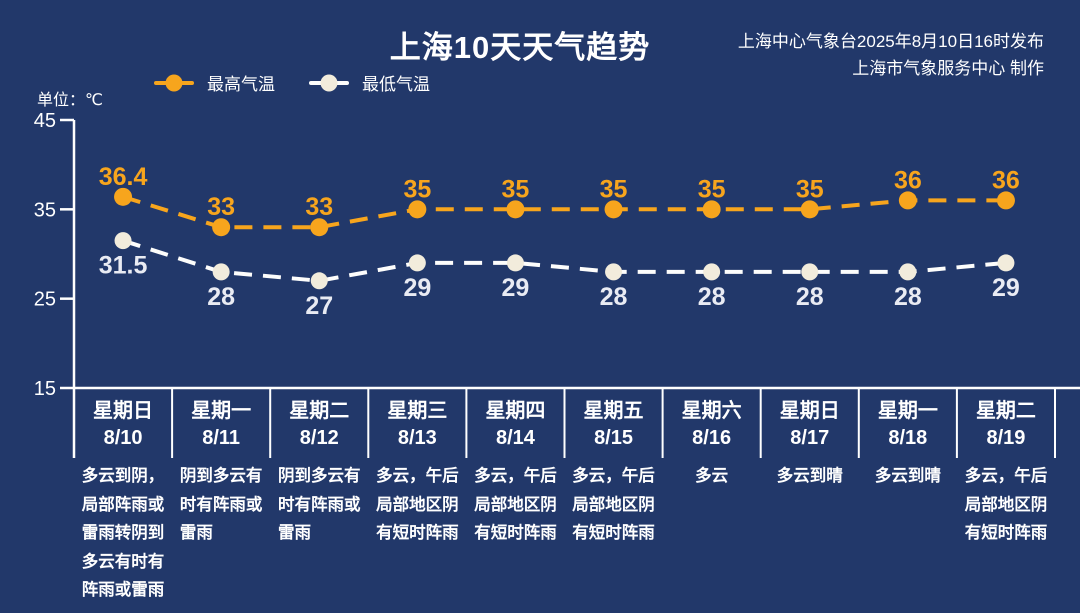 The image size is (1080, 613). What do you see at coordinates (45, 121) in the screenshot?
I see `y-tick-label: 45` at bounding box center [45, 121].